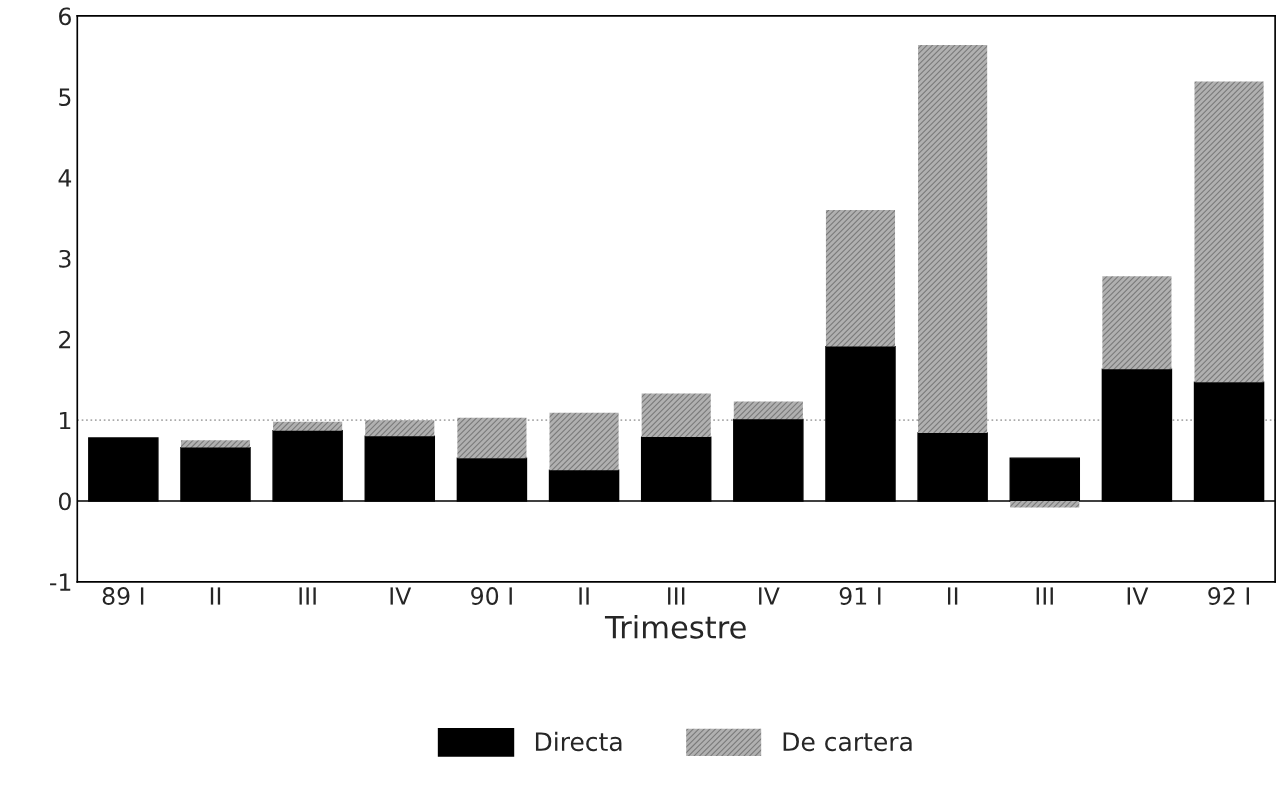  Describe the element at coordinates (578, 741) in the screenshot. I see `legend-label: Directa` at that location.